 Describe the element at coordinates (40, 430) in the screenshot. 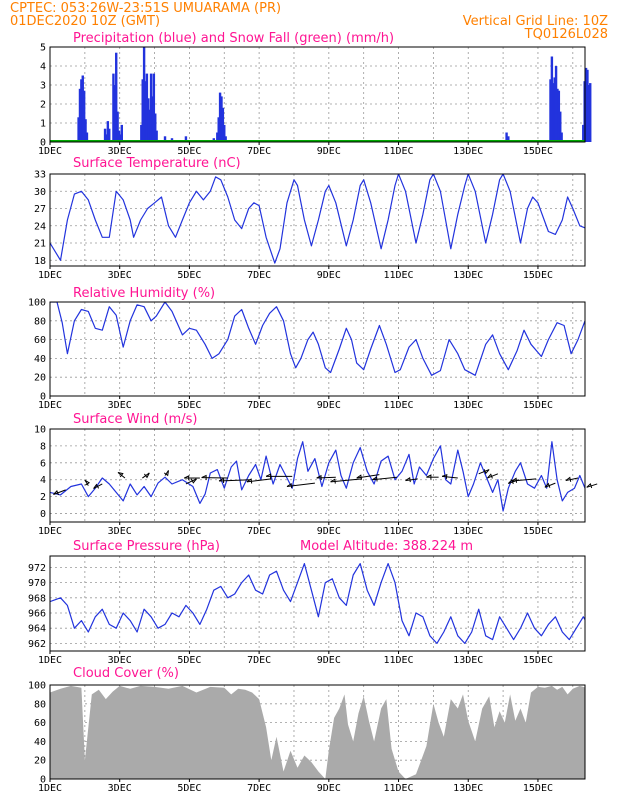

I see `y-tick-label: 10` at that location.